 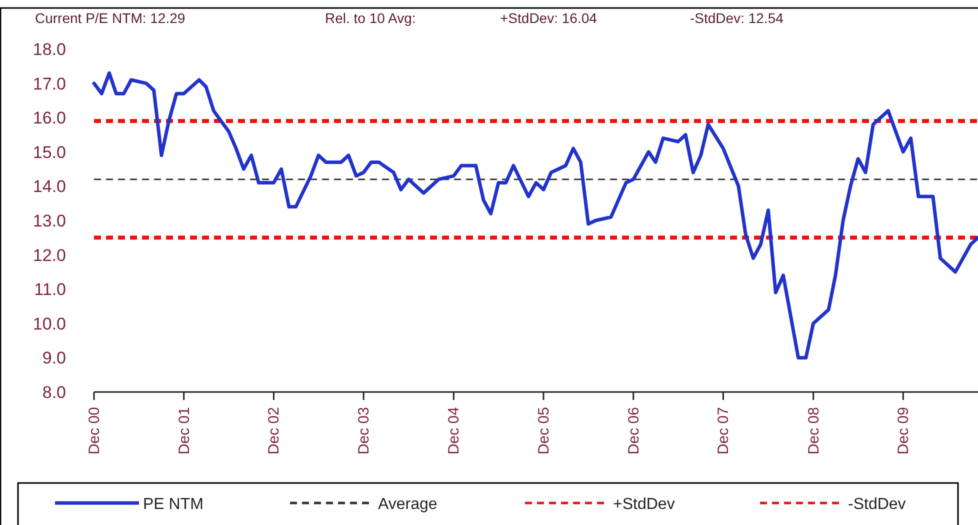 What do you see at coordinates (184, 431) in the screenshot?
I see `x-tick-label: Dec 01` at bounding box center [184, 431].